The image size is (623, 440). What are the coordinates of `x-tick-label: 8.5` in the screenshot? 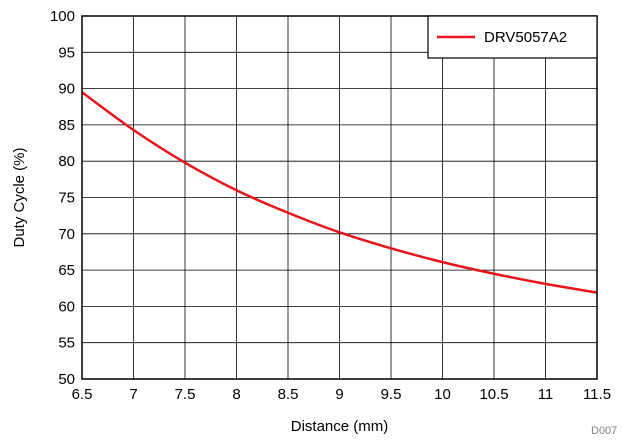 It's located at (288, 394).